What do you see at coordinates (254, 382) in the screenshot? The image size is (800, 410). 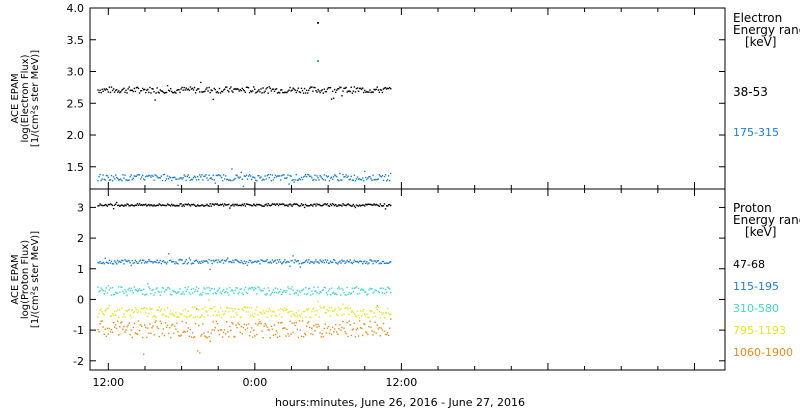 I see `time-axis: 12:00 0:00 12:00` at bounding box center [254, 382].